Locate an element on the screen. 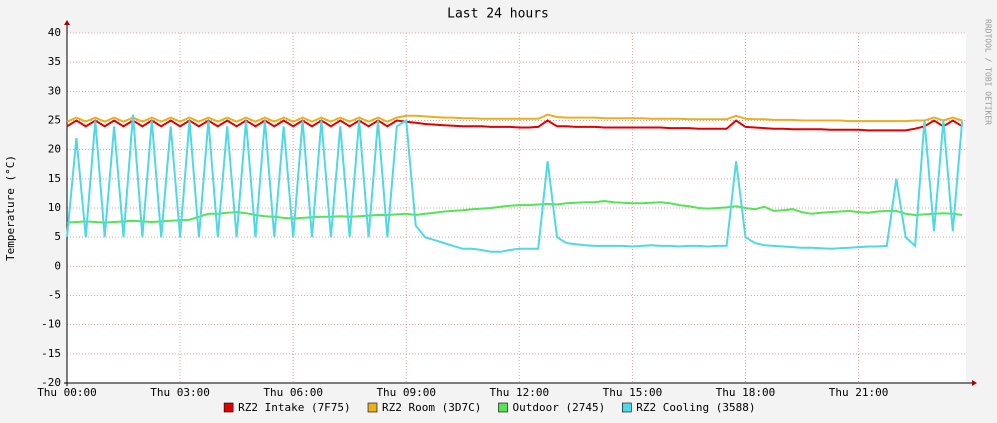  y-tick-label: -10 is located at coordinates (51, 324).